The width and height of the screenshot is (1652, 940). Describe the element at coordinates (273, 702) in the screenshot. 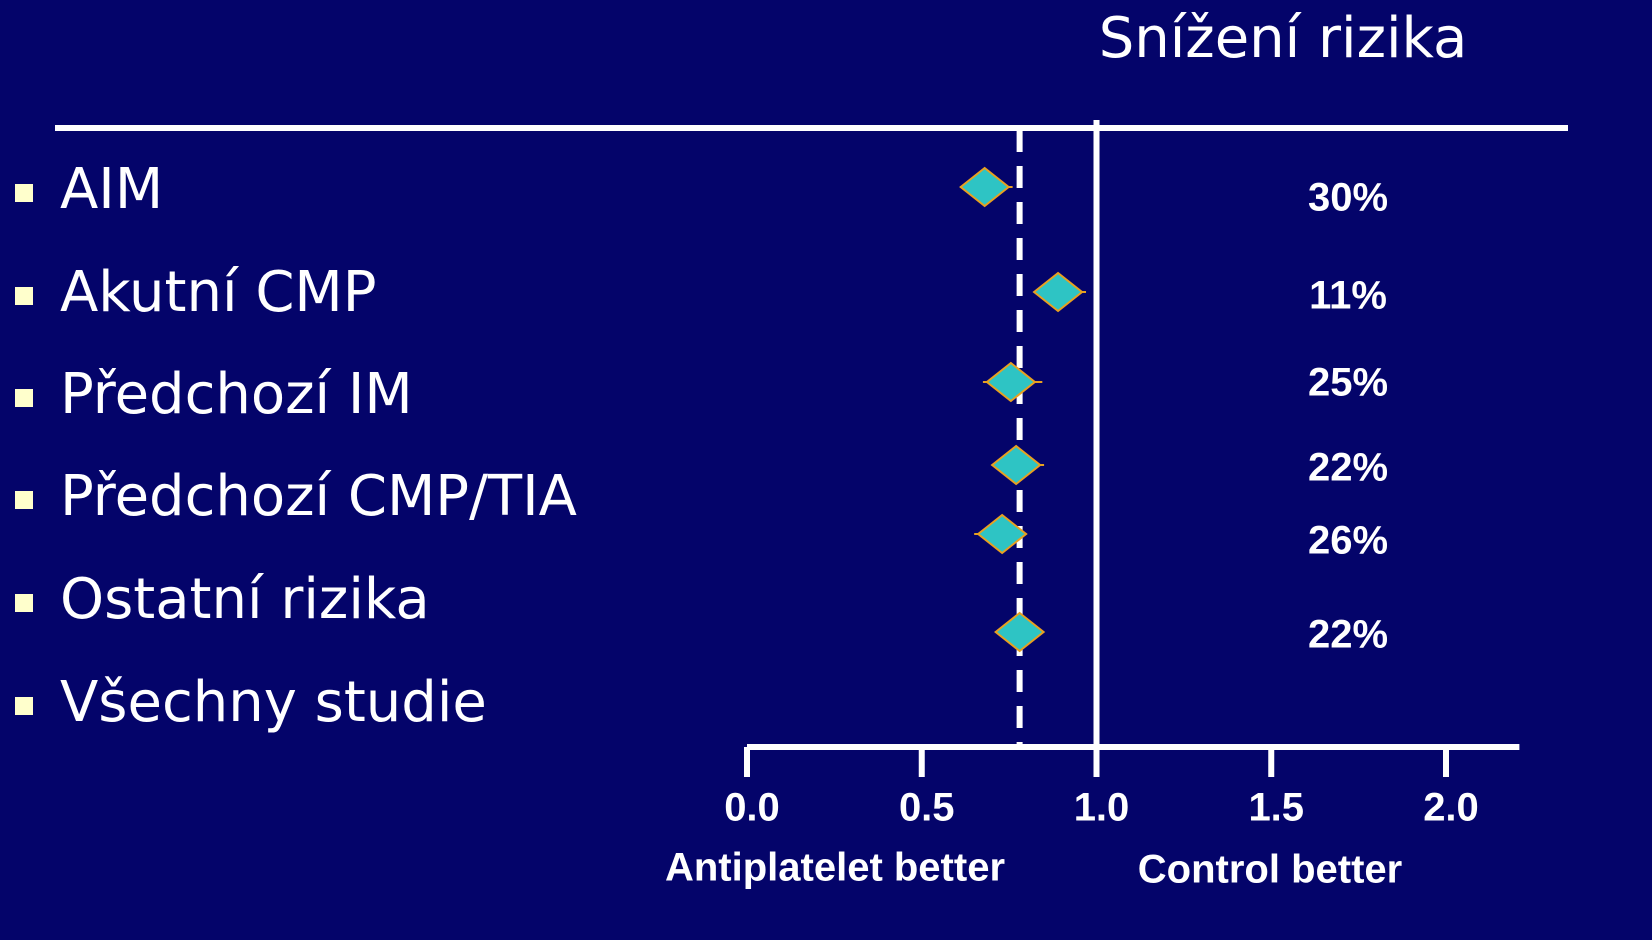

I see `category-label: Všechny studie` at that location.